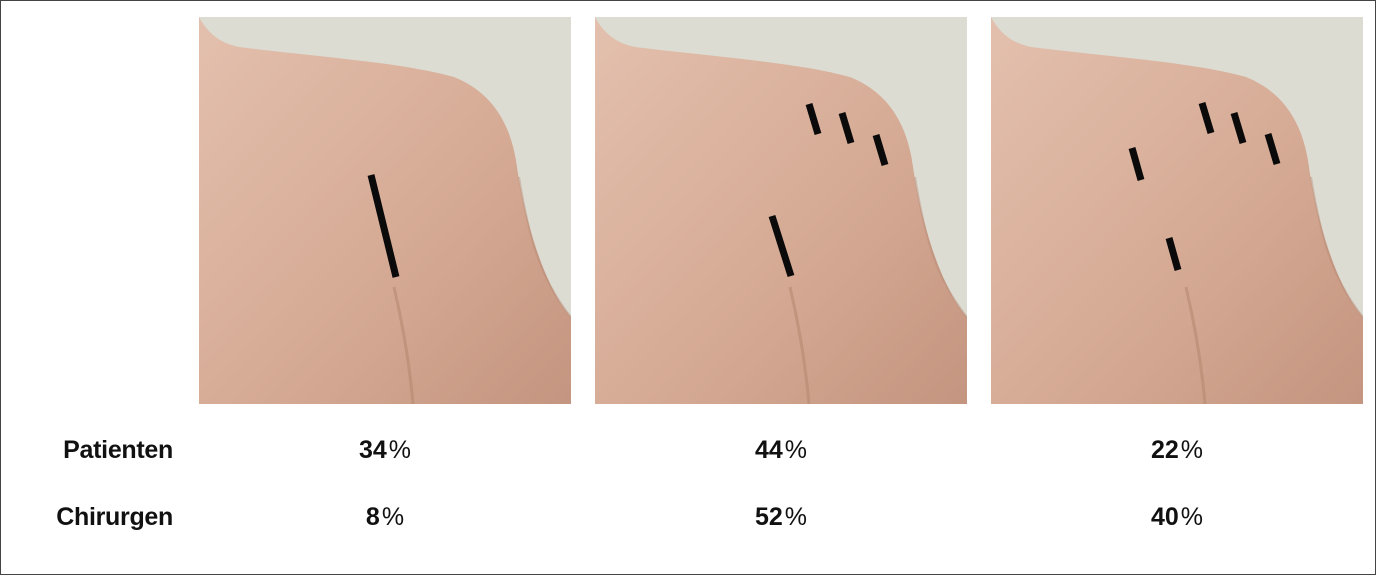  I want to click on value-chirurgen-3: 40%, so click(1177, 517).